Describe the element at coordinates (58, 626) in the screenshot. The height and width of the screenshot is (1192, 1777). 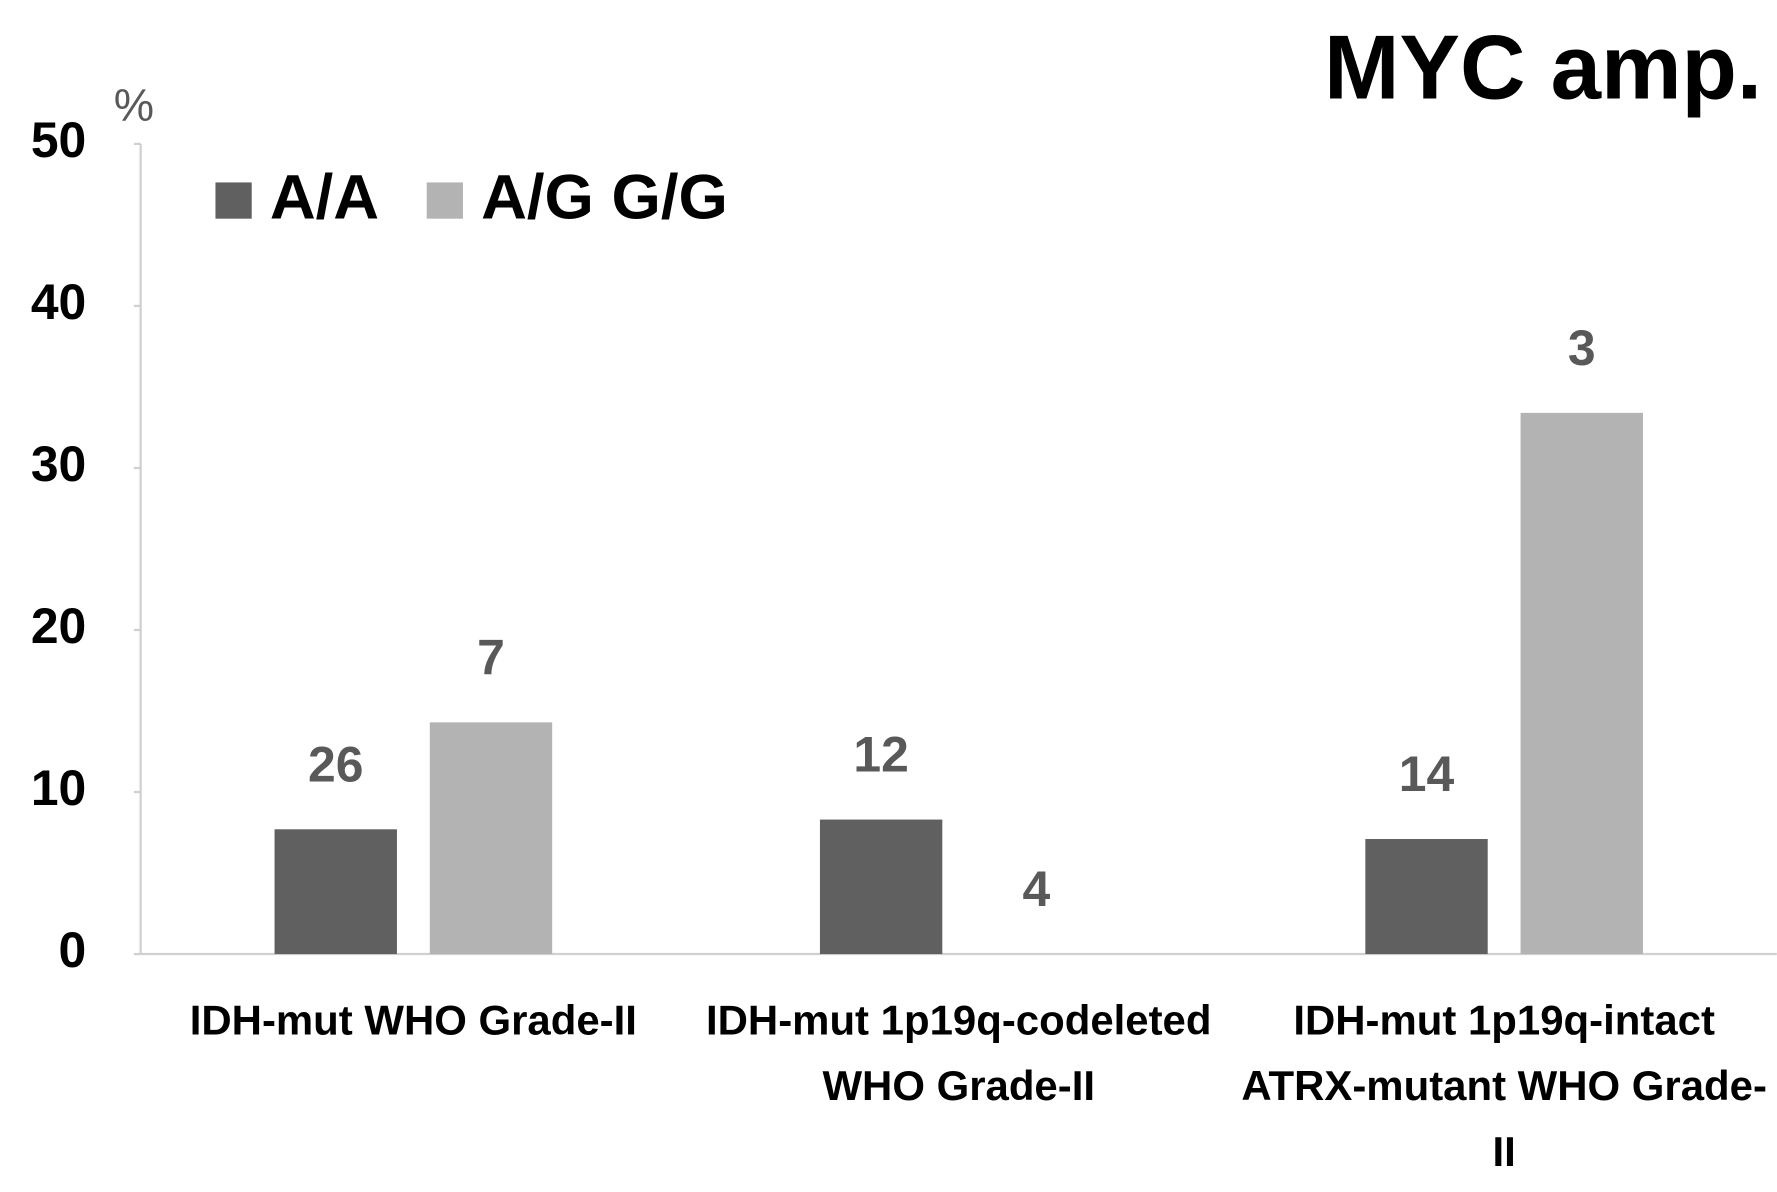
I see `y-tick-label: 20` at that location.